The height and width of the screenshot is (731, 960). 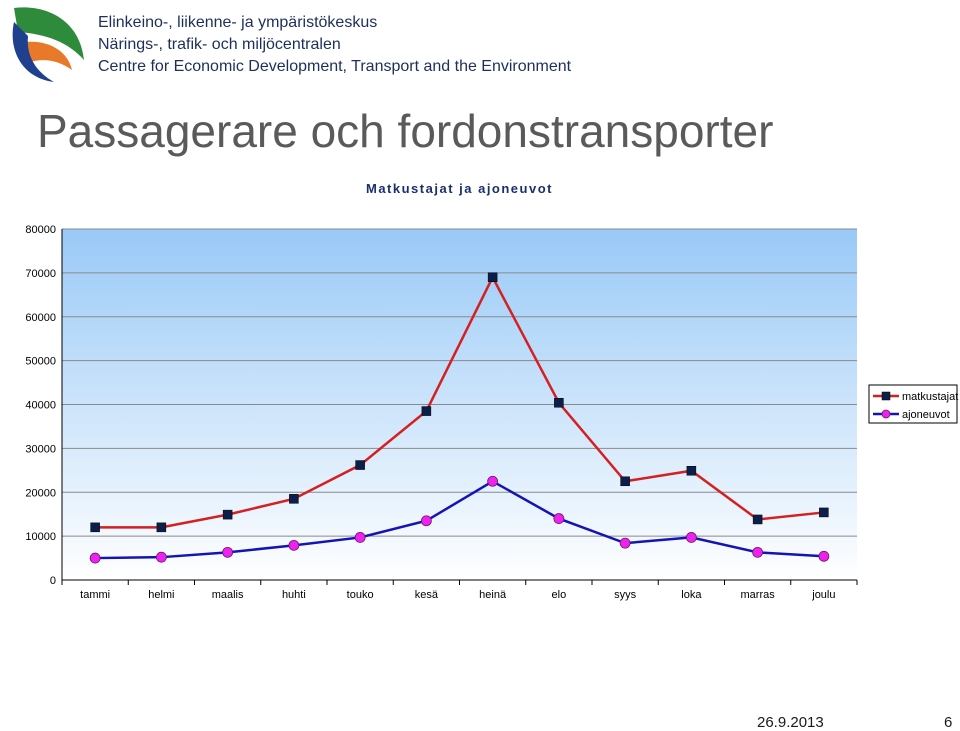 What do you see at coordinates (559, 595) in the screenshot?
I see `x-tick-label: elo` at bounding box center [559, 595].